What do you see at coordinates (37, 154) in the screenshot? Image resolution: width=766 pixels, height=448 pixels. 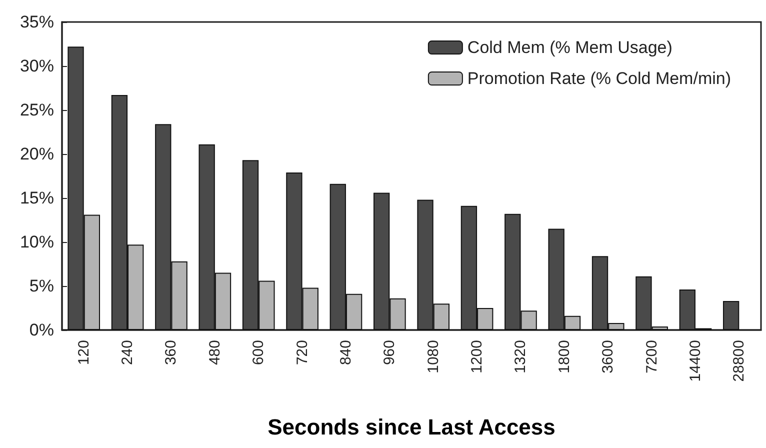 I see `y-tick-label: 20%` at bounding box center [37, 154].